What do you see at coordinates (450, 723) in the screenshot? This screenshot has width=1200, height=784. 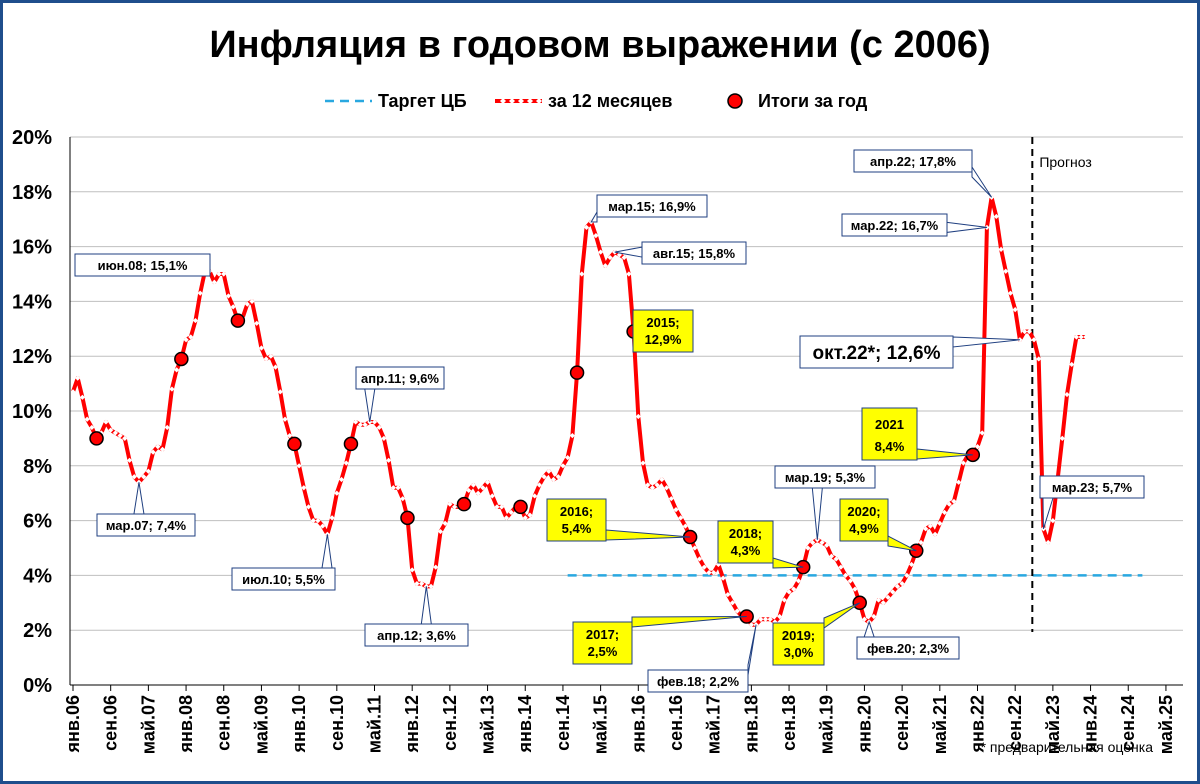 I see `x-tick-label: сен.12` at bounding box center [450, 723].